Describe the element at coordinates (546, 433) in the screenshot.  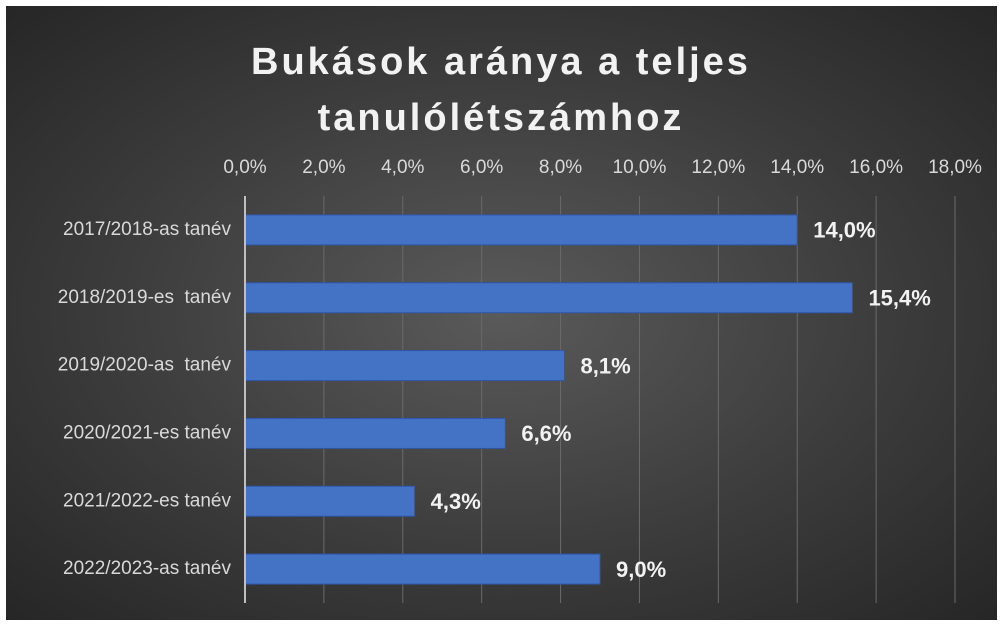
I see `value-label: 6,6%` at that location.